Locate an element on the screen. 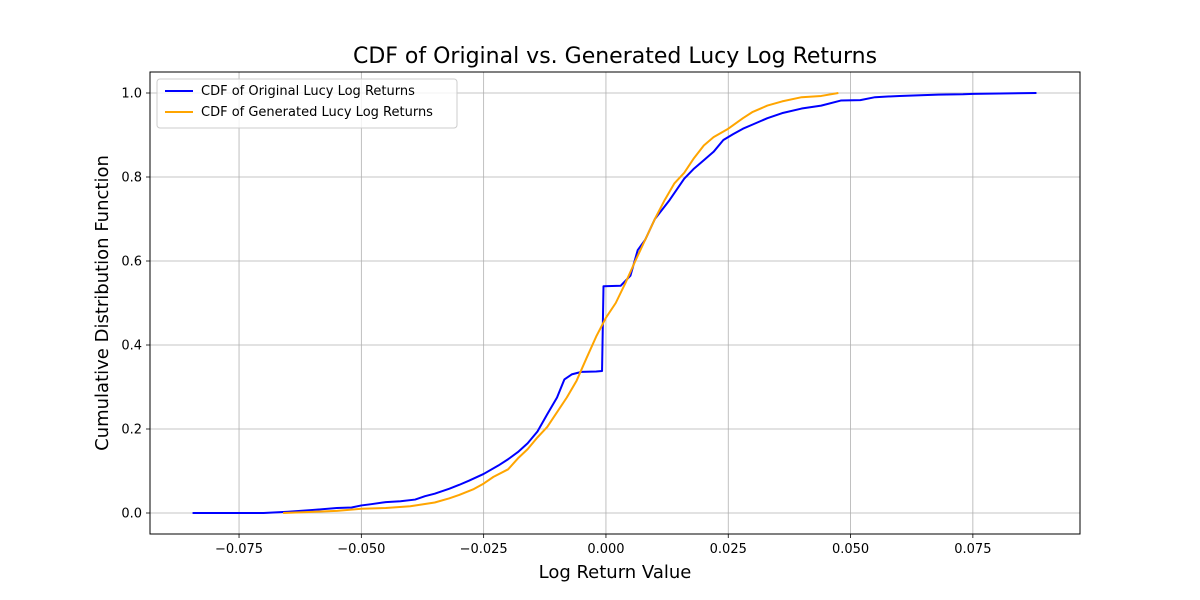  x-tick-label: 0.025 is located at coordinates (728, 549).